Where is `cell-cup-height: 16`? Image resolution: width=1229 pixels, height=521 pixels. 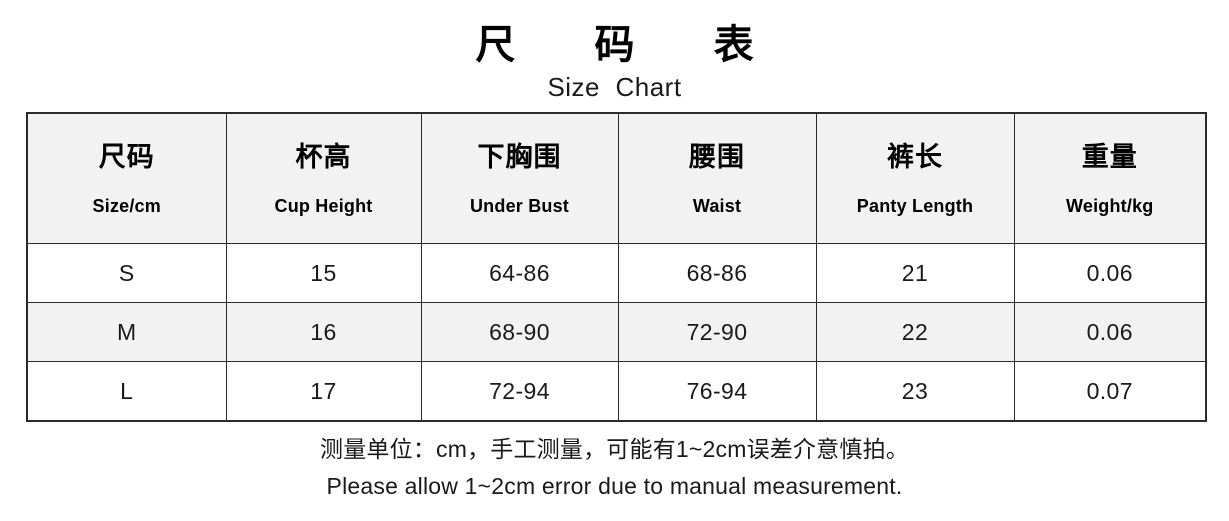
cell-cup-height: 16 is located at coordinates (323, 332).